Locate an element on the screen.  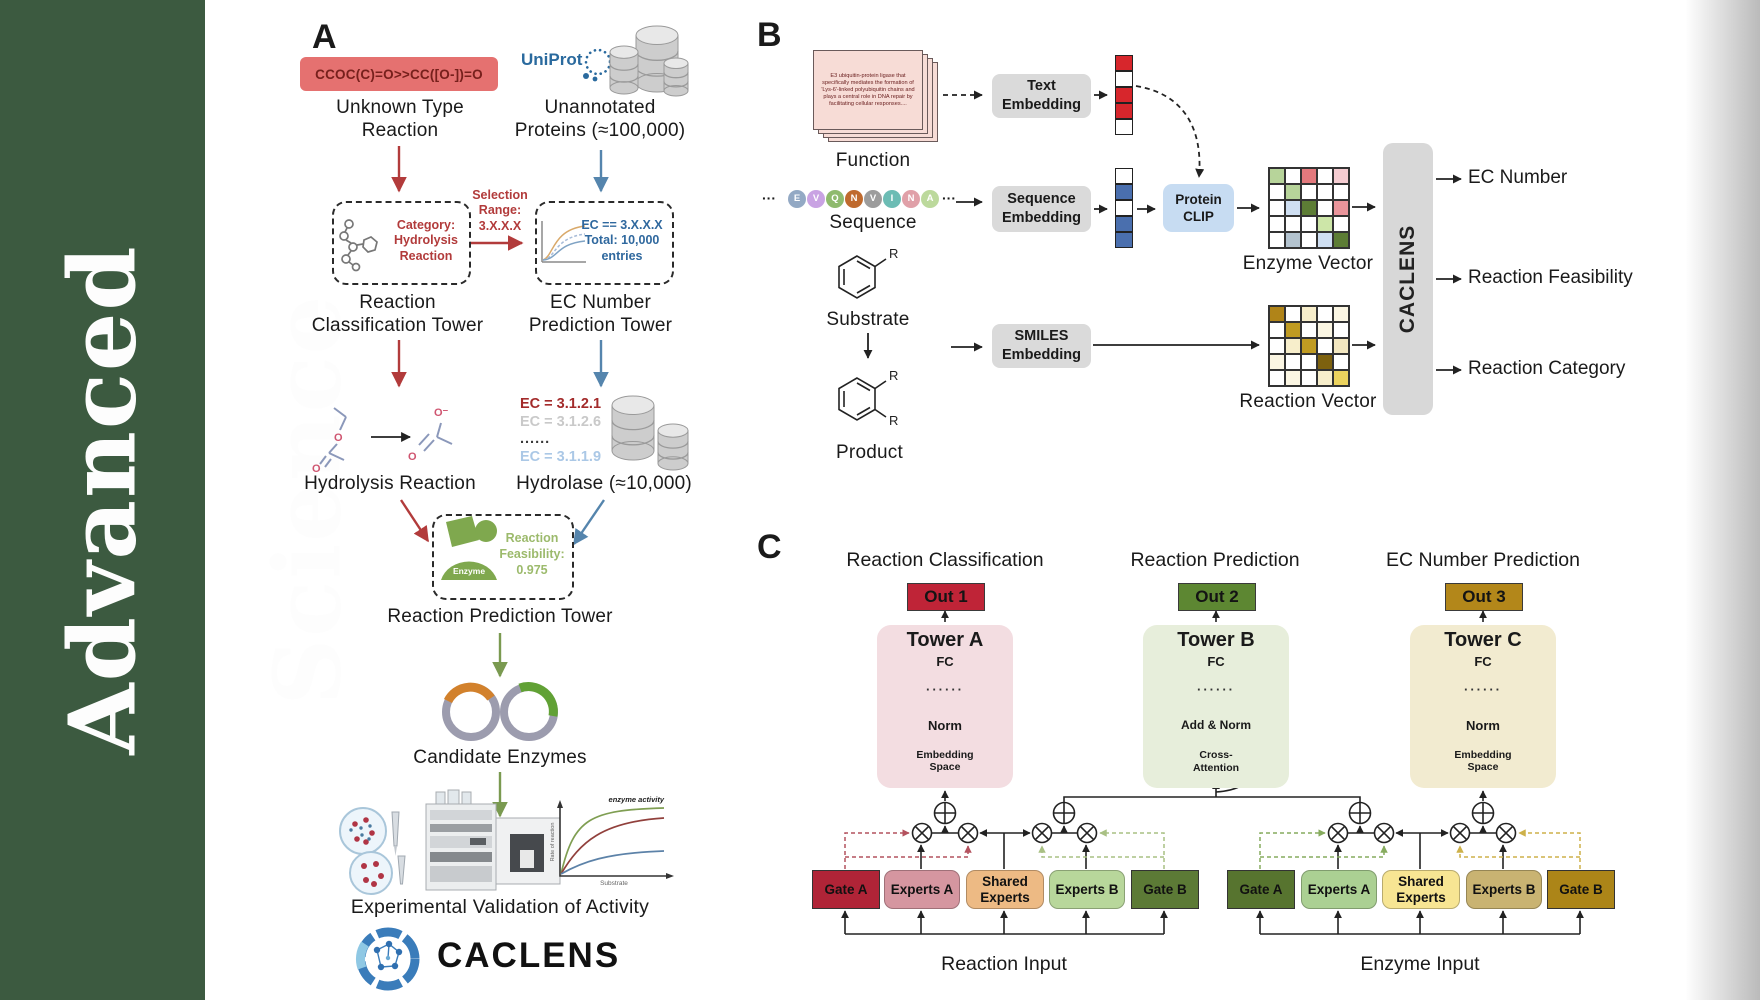
reaction-vector-grid is located at coordinates (1309, 346).